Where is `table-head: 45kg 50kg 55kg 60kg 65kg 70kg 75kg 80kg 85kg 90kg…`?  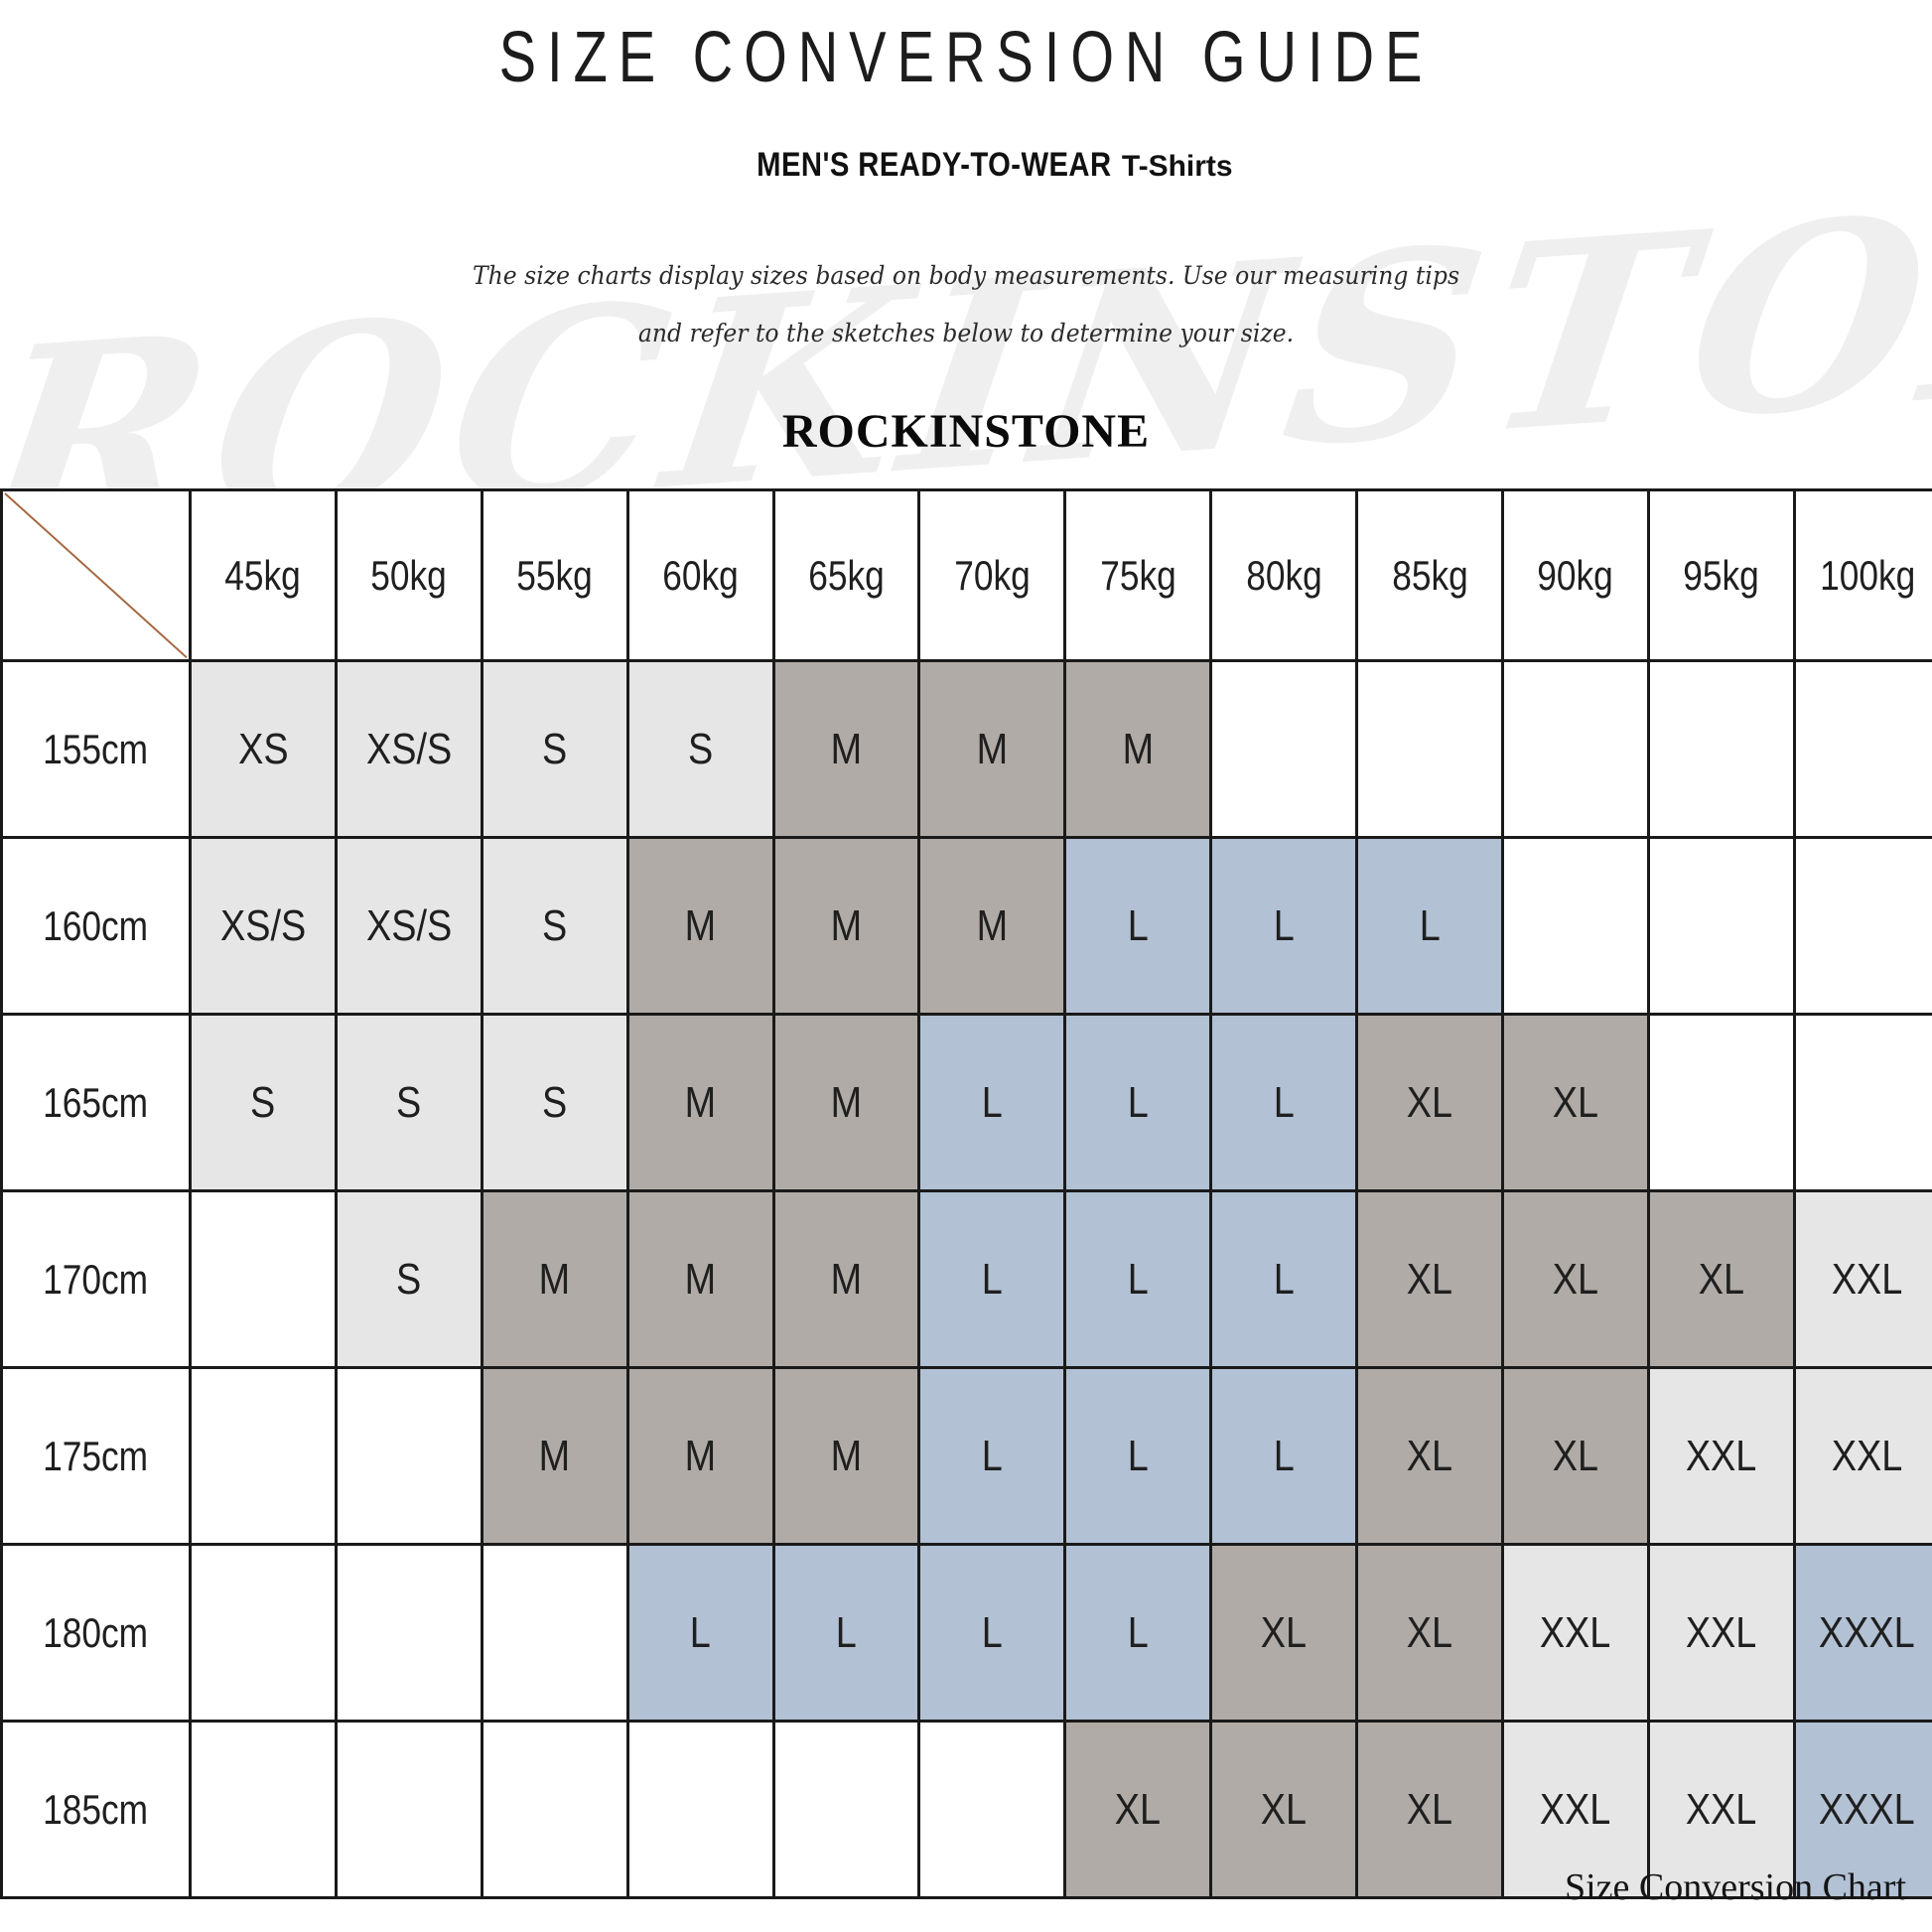 table-head: 45kg 50kg 55kg 60kg 65kg 70kg 75kg 80kg 85kg 90kg… is located at coordinates (966, 575).